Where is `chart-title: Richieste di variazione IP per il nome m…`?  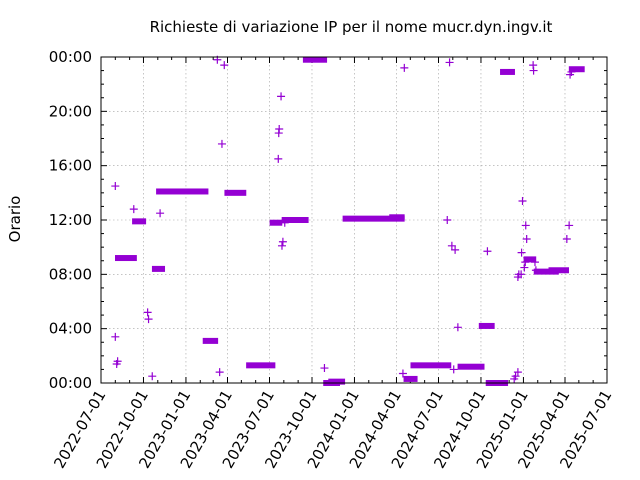
chart-title: Richieste di variazione IP per il nome m… is located at coordinates (351, 27).